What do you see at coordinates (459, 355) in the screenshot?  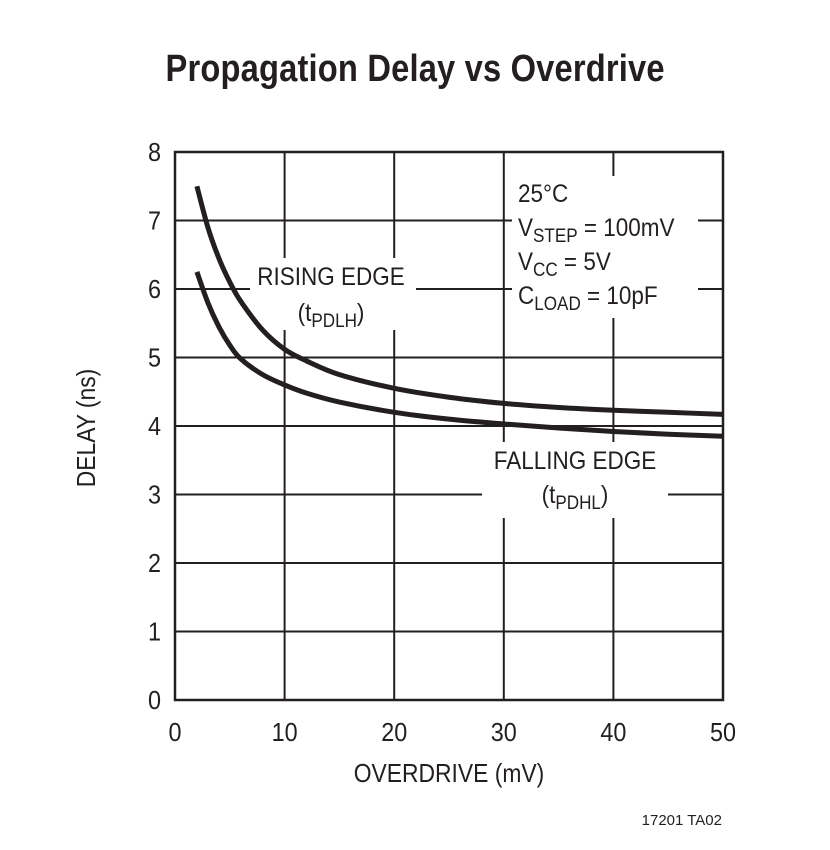 I see `series-line-falling-edge` at bounding box center [459, 355].